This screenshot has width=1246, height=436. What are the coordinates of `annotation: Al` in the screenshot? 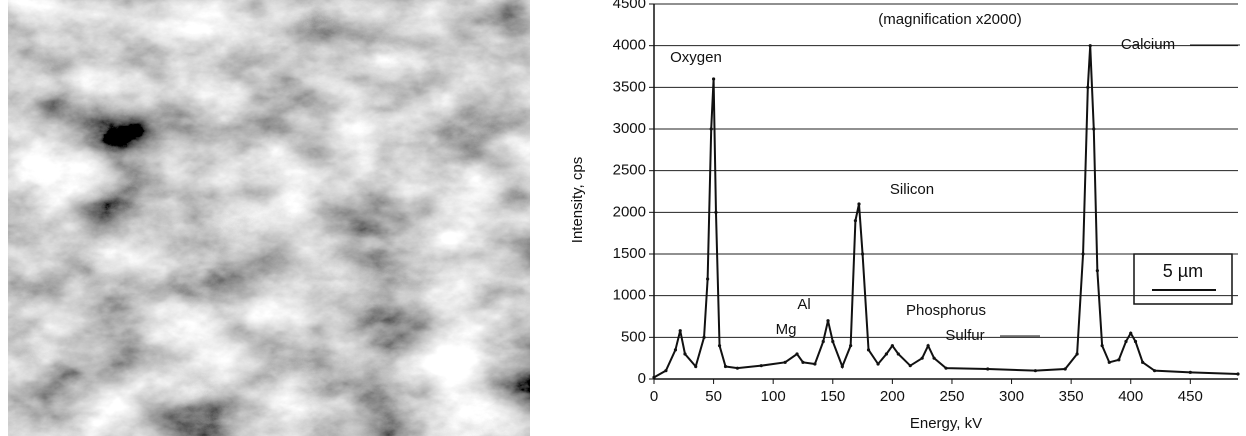 It's located at (803, 304).